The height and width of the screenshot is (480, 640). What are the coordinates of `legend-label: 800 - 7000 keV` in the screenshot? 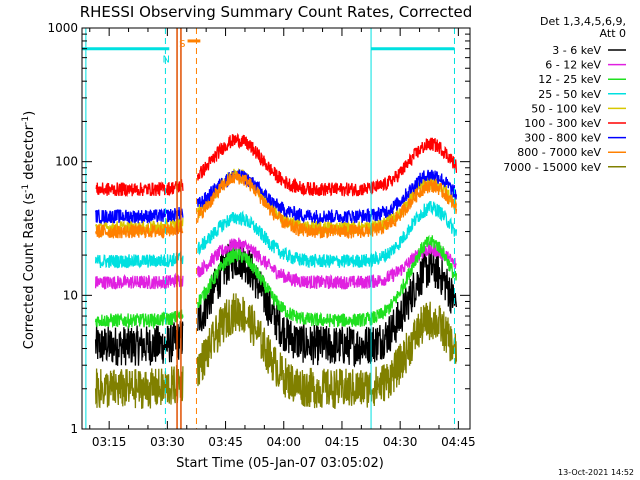 It's located at (559, 152).